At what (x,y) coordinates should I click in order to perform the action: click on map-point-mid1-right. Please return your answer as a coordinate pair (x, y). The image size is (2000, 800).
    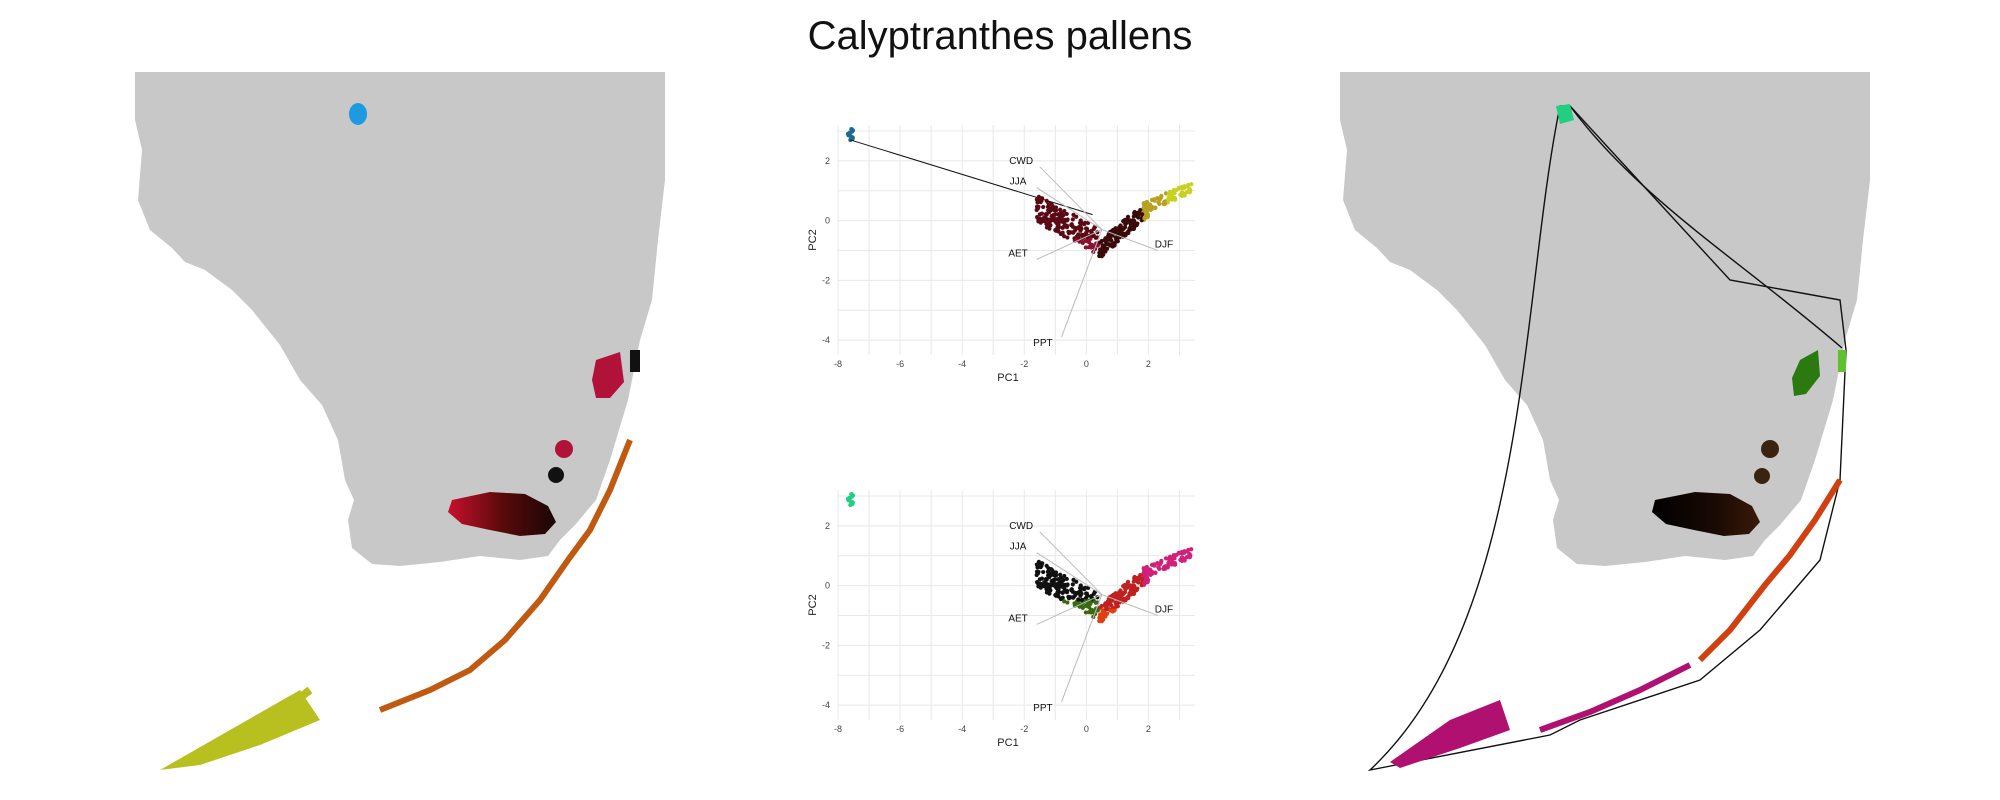
    Looking at the image, I should click on (1770, 449).